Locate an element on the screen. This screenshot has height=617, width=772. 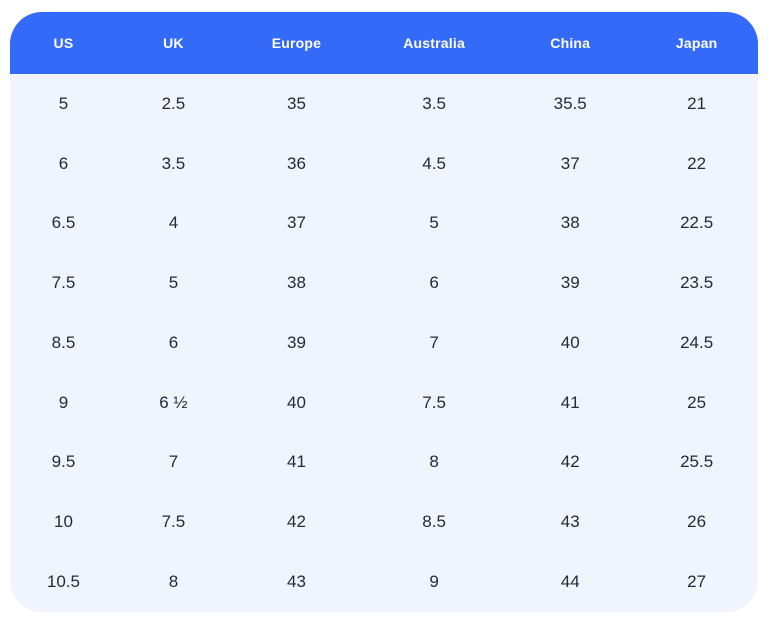
table-cell-europe: 42 is located at coordinates (296, 522).